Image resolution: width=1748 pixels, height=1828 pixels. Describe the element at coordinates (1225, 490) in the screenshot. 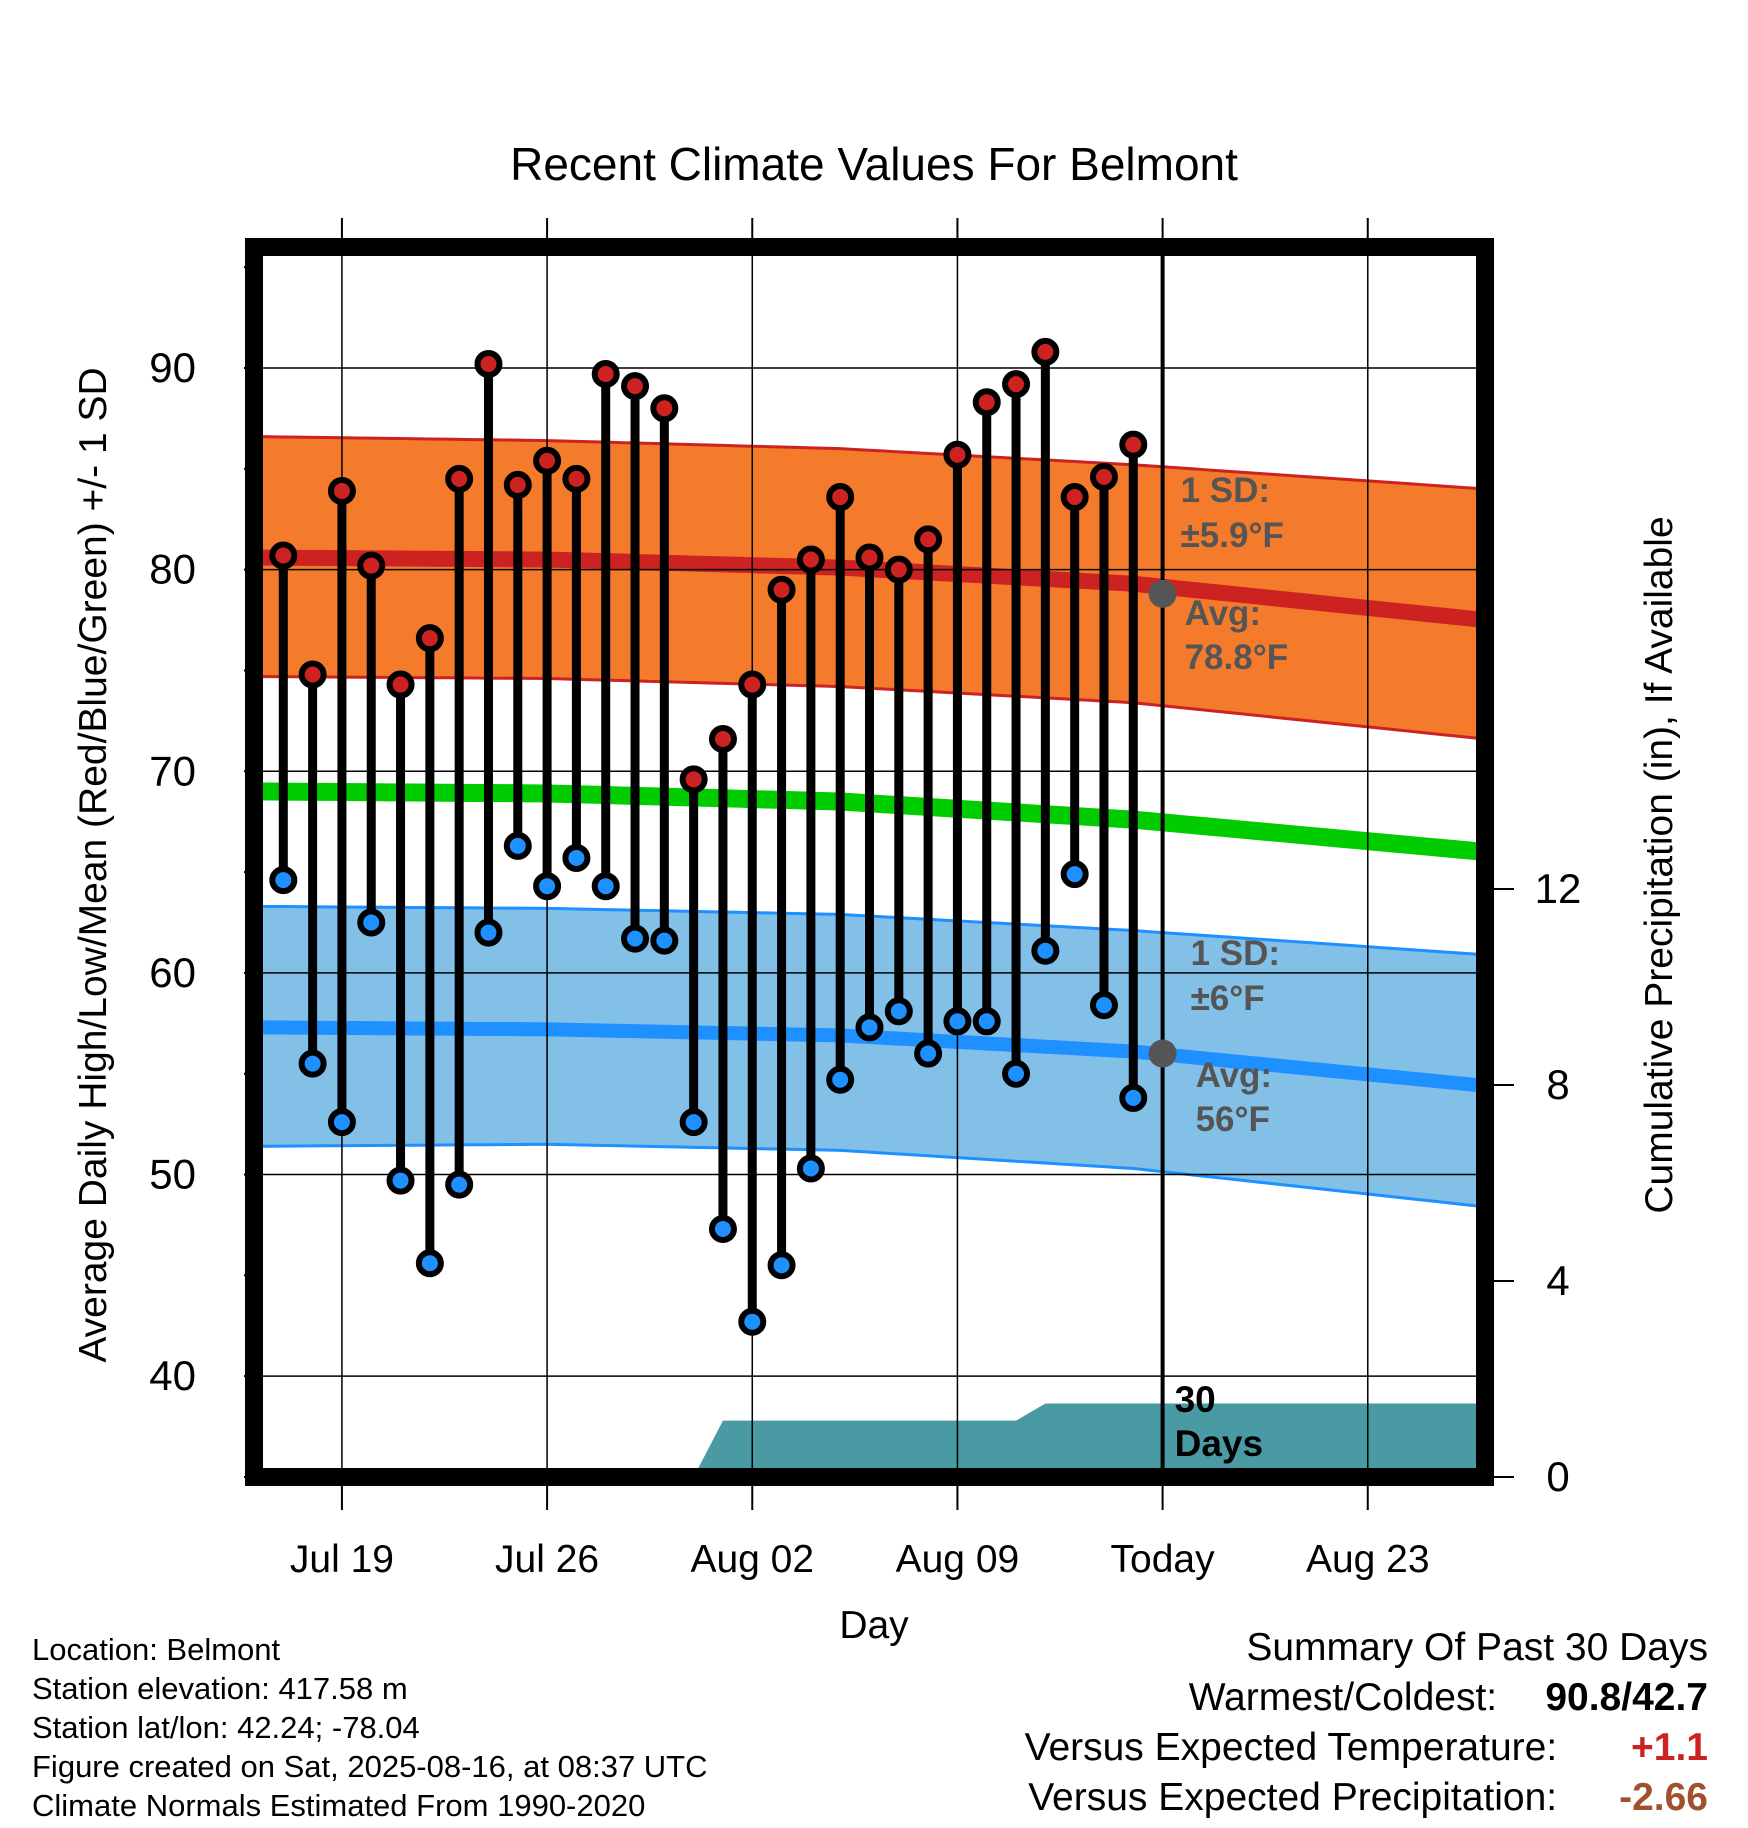

I see `high-sd-label: 1 SD:` at that location.